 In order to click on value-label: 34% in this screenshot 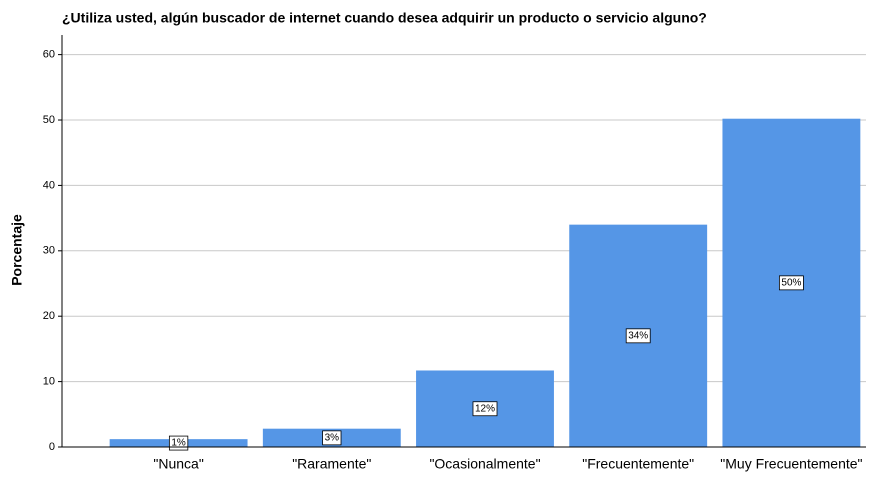, I will do `click(638, 335)`.